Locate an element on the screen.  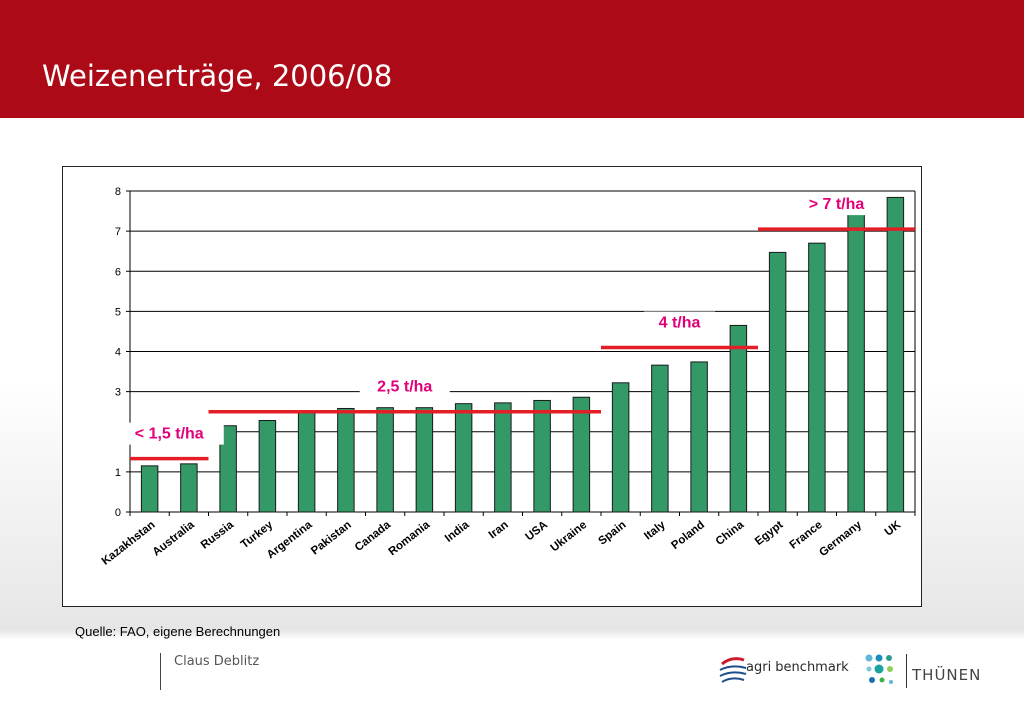
footer-divider is located at coordinates (160, 671).